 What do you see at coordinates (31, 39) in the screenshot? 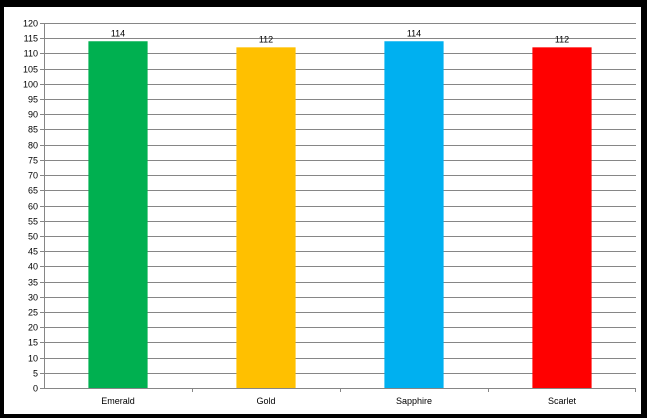
I see `y-tick-label: 115` at bounding box center [31, 39].